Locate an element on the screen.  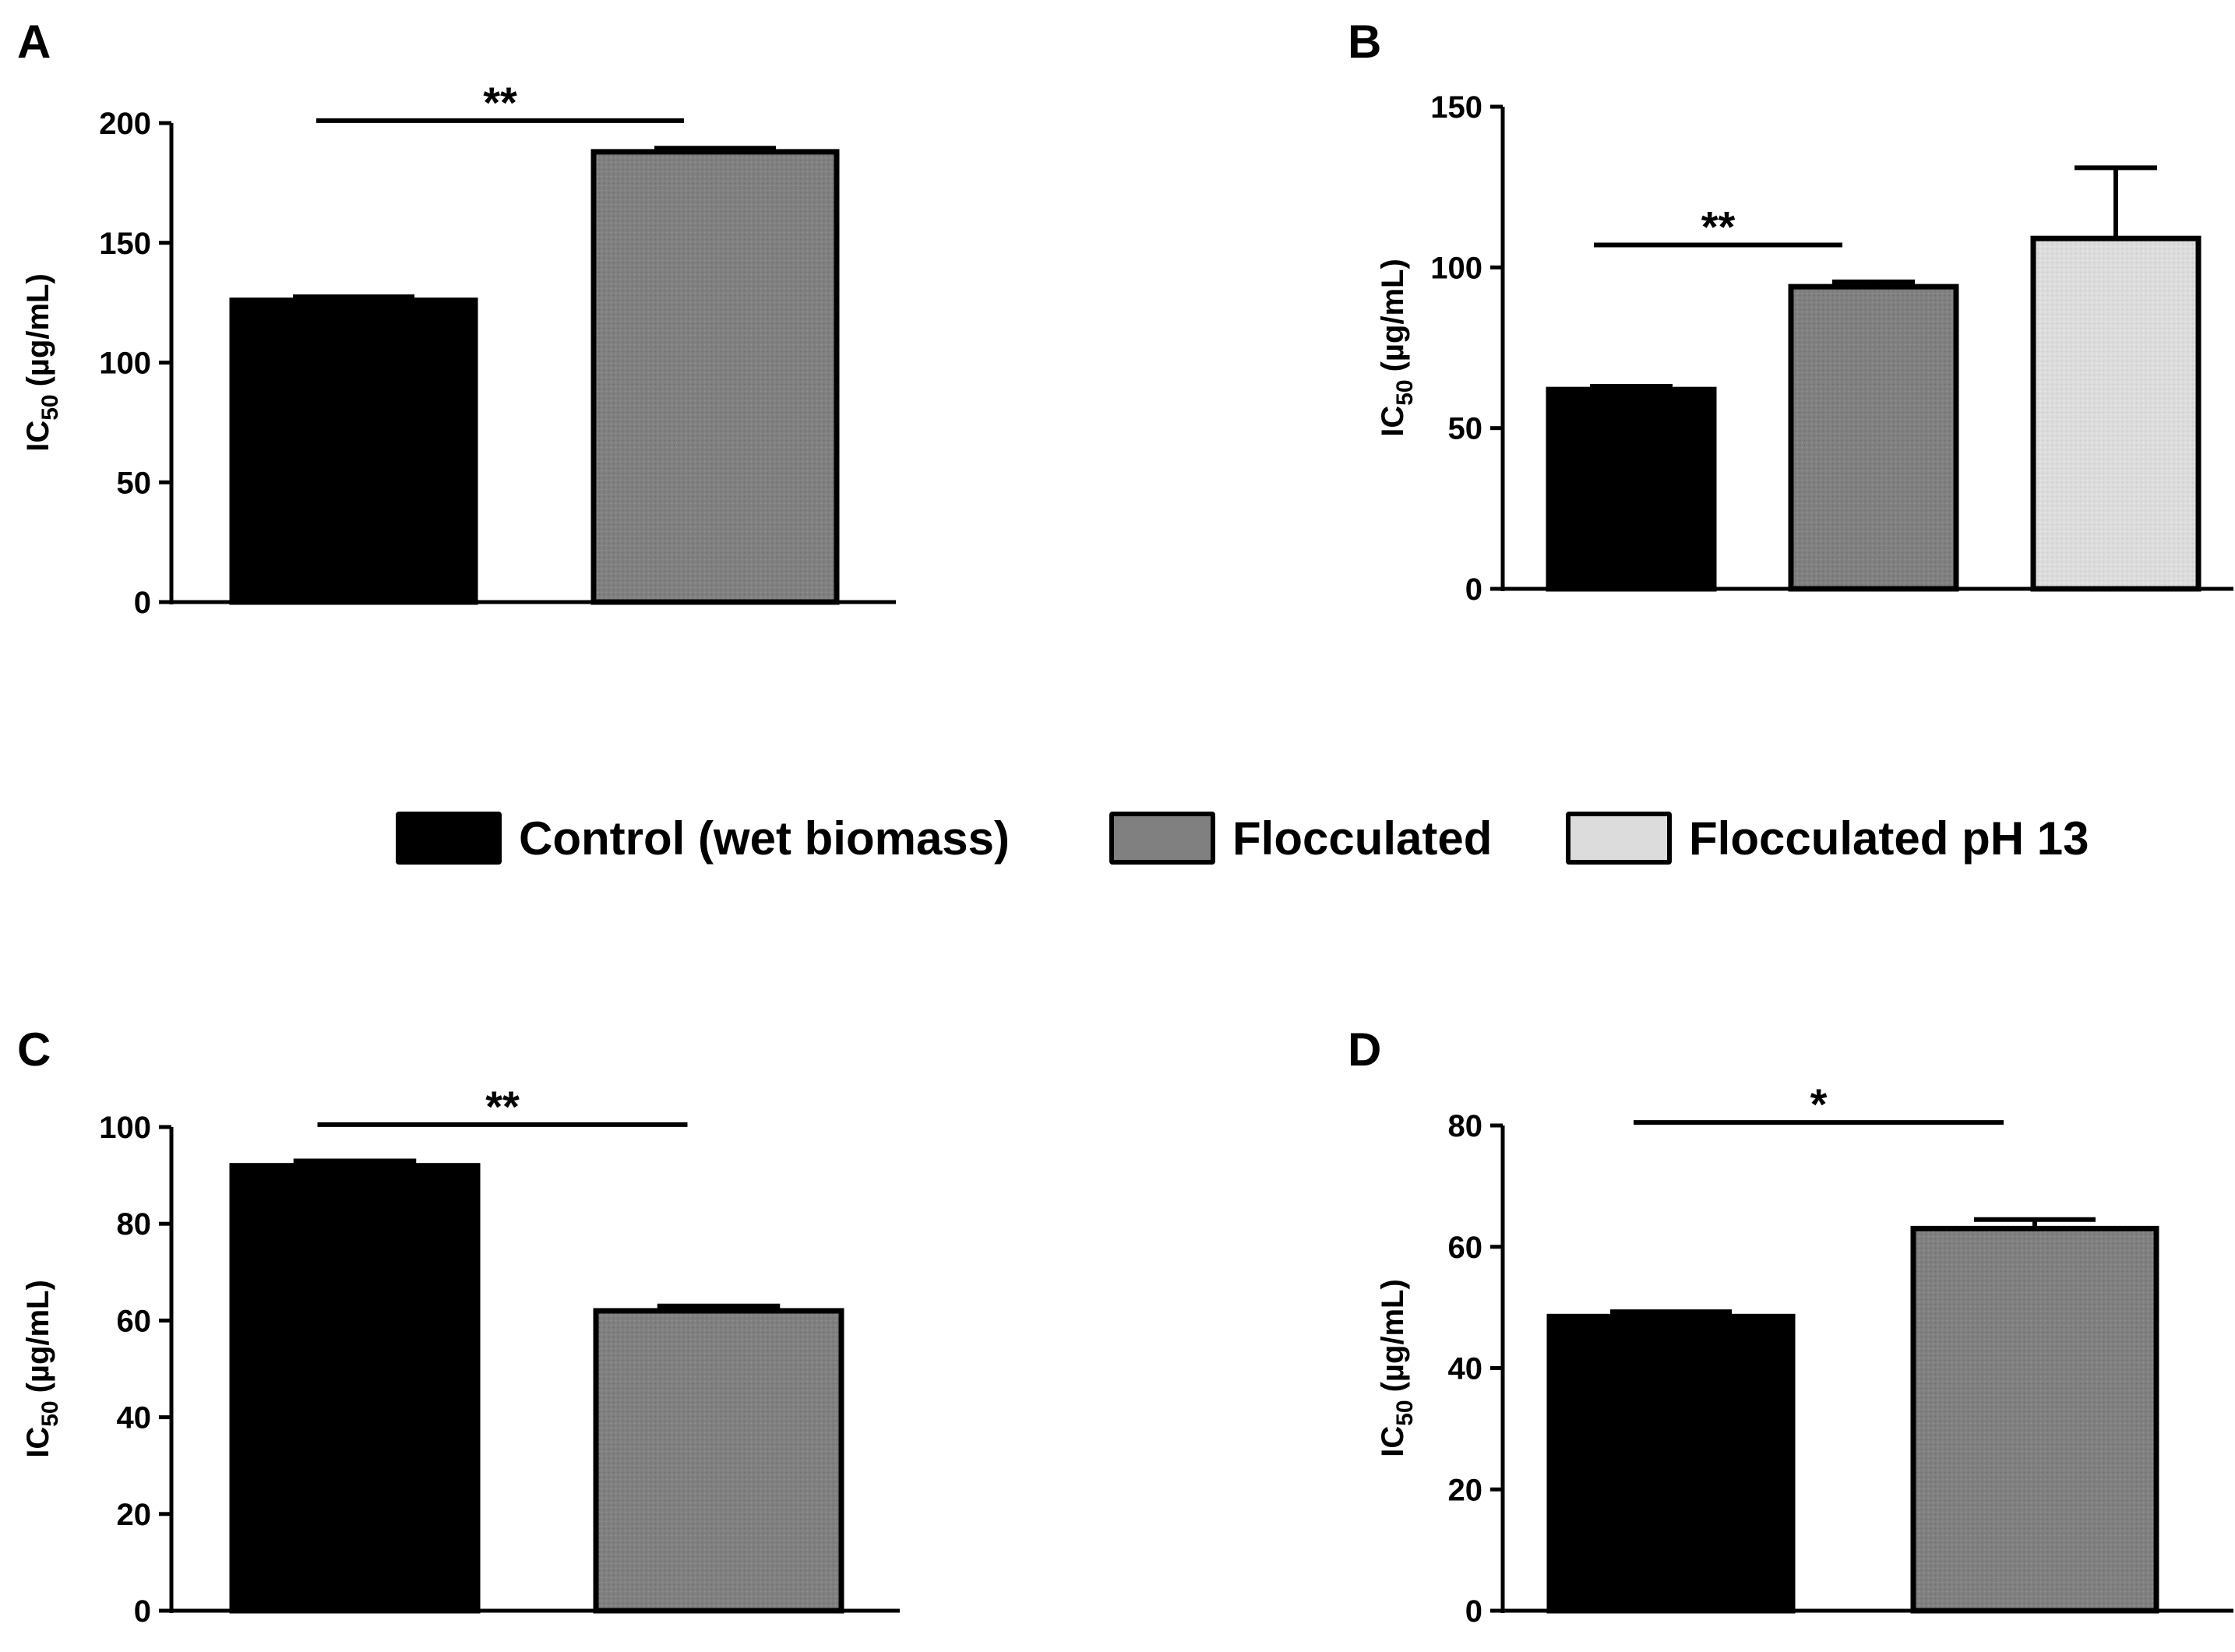
significance-label: * is located at coordinates (1819, 1104).